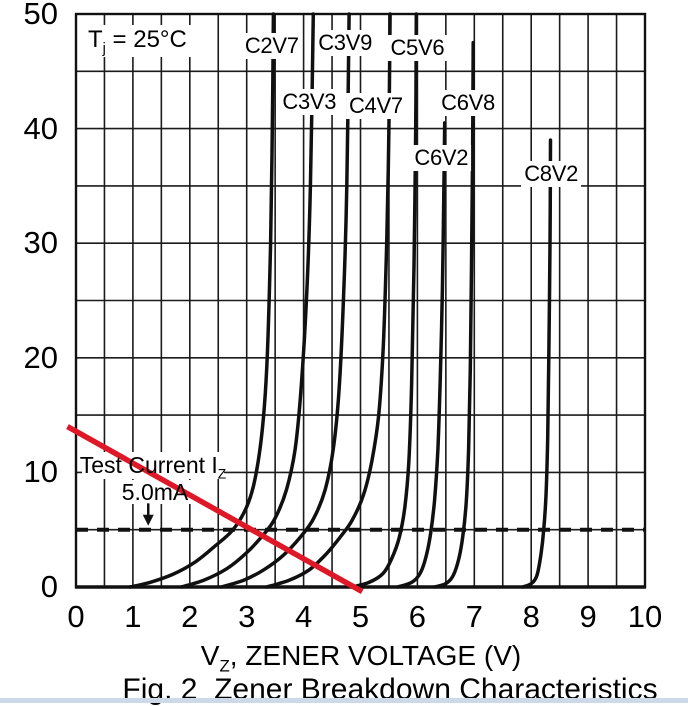 The width and height of the screenshot is (688, 706). I want to click on junction-temperature-annotation: Tj = 25°C, so click(139, 41).